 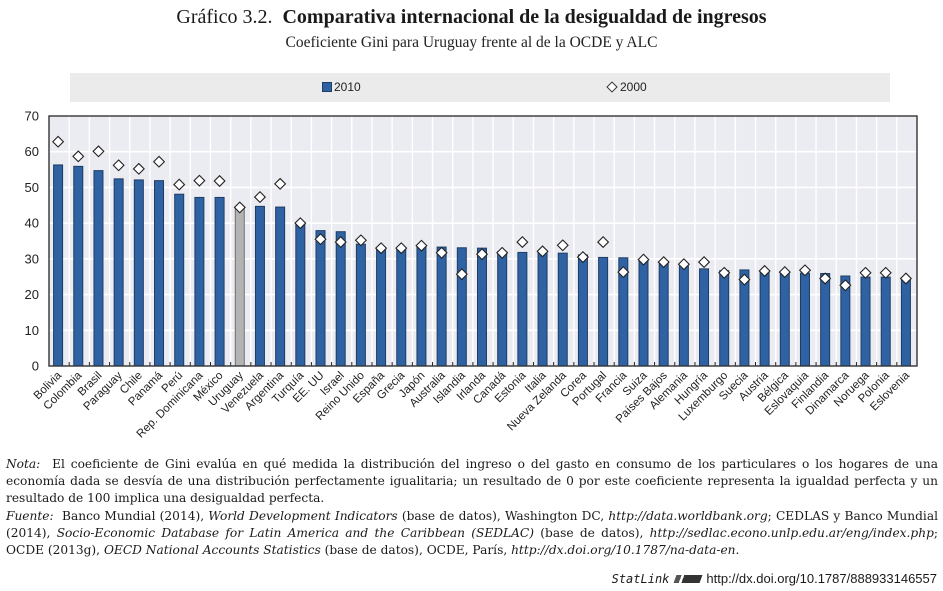 What do you see at coordinates (688, 515) in the screenshot?
I see `source-link: http://data.worldbank.org` at bounding box center [688, 515].